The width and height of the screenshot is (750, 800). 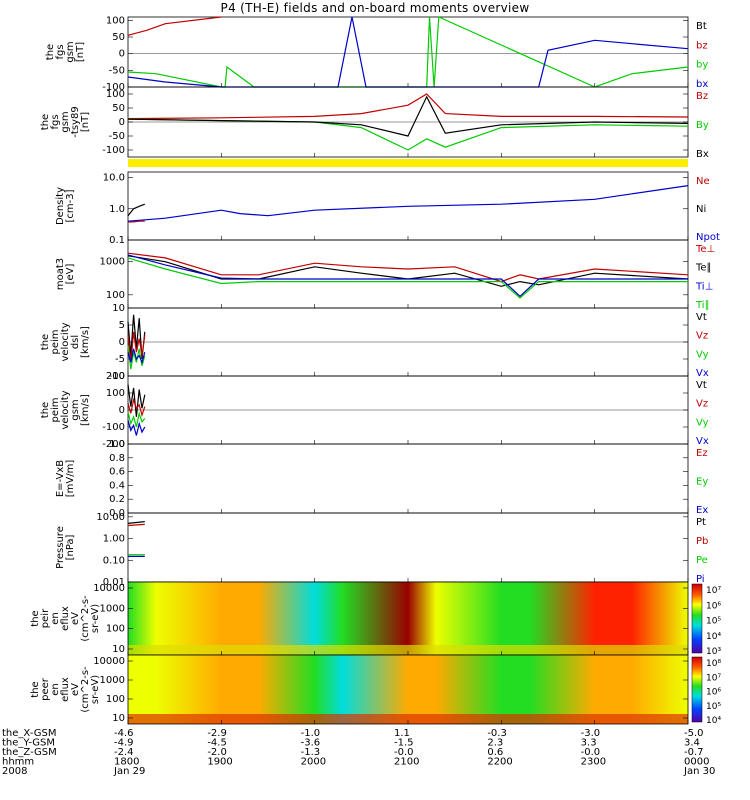 I want to click on y-axis-label-line: velocity, so click(x=65, y=409).